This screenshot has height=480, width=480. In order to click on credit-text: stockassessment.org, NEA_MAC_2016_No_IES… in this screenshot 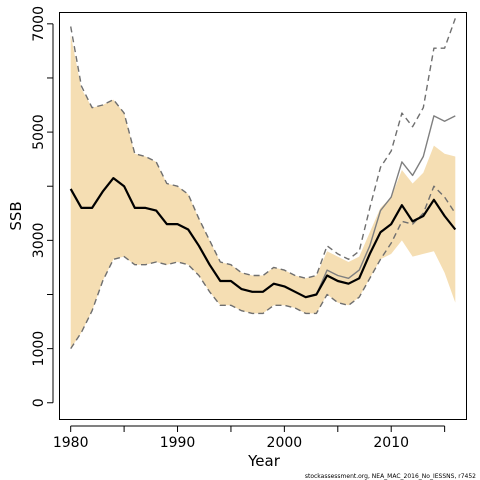, I will do `click(390, 476)`.